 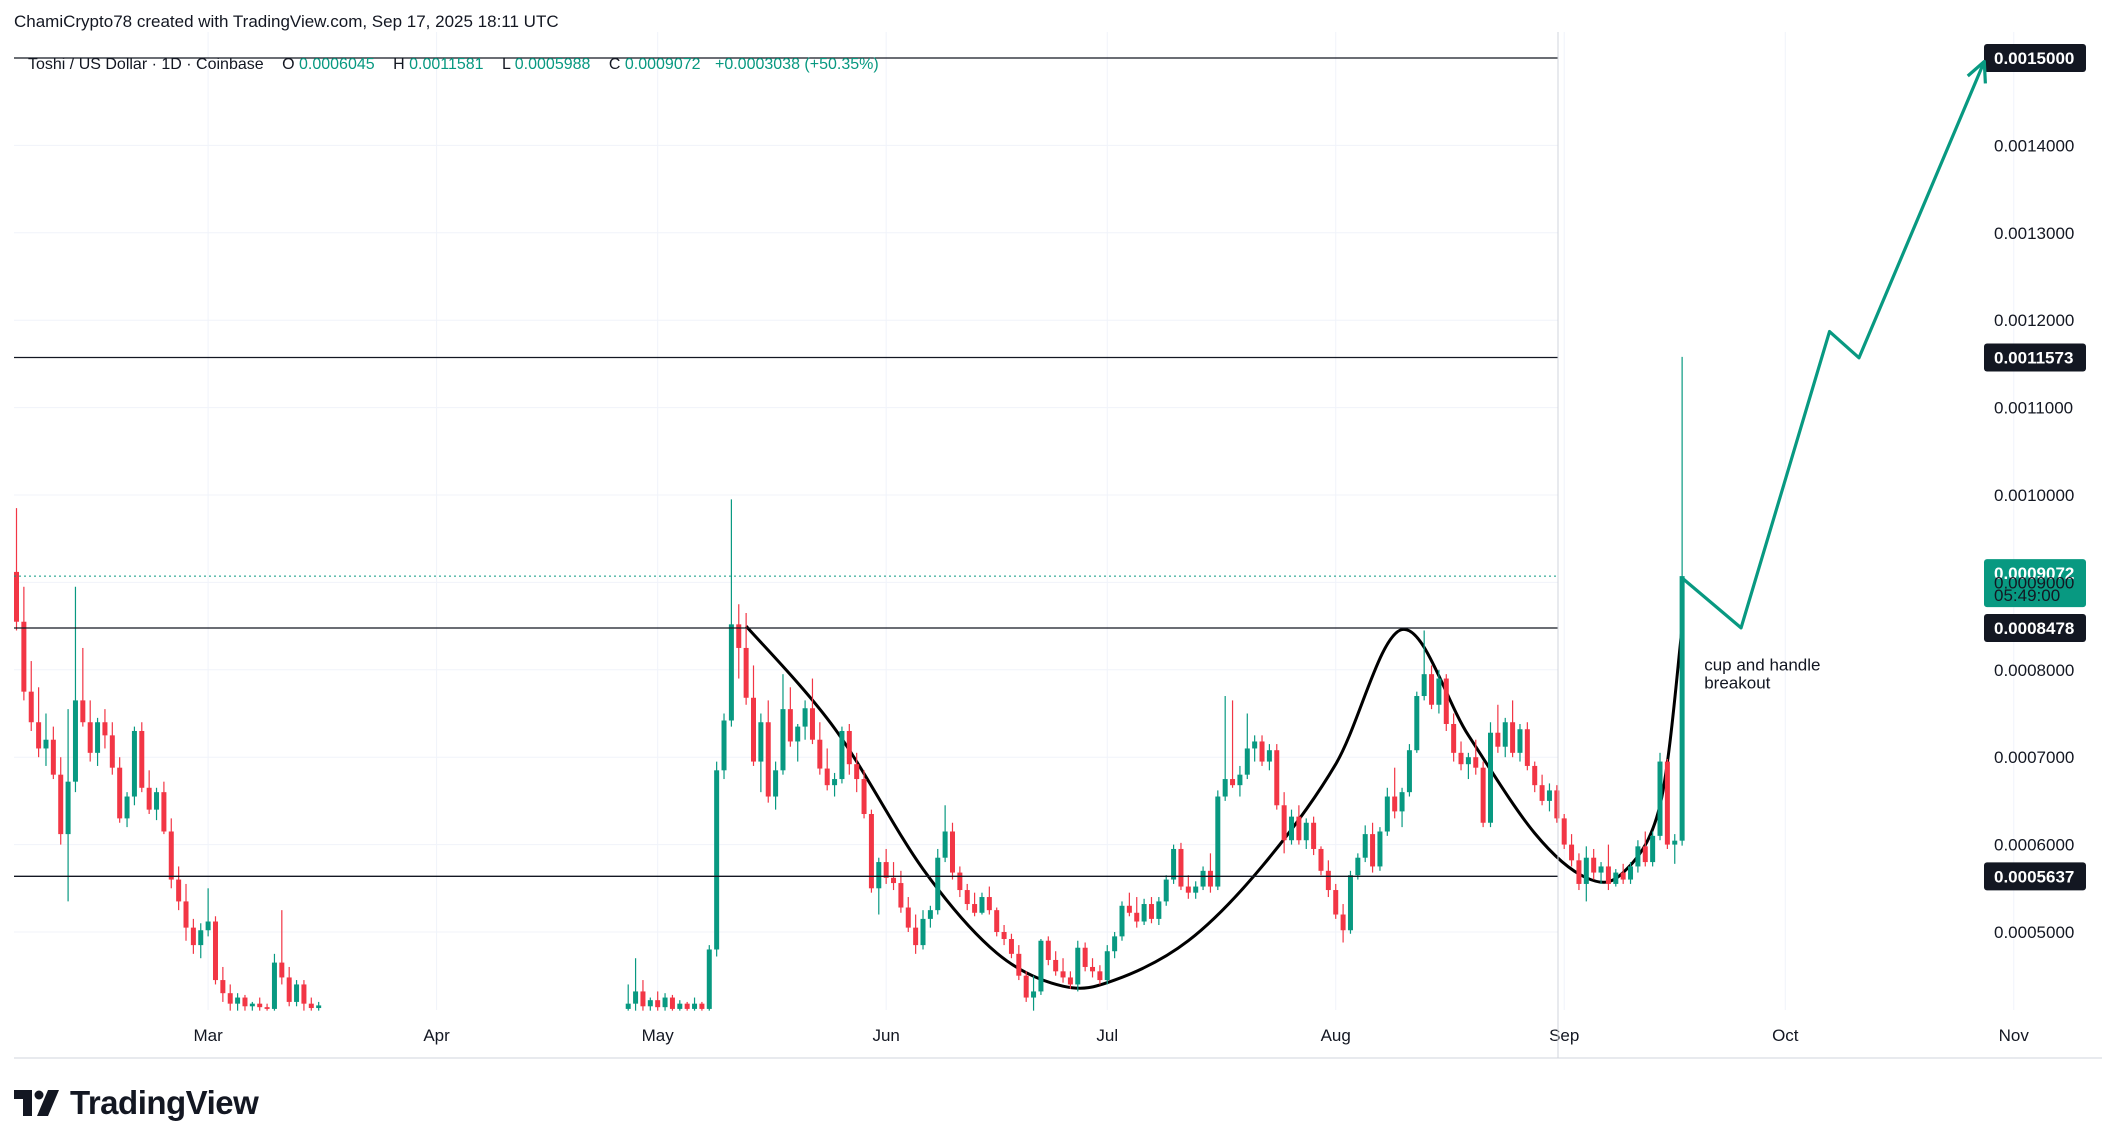 I want to click on time-tick-label: Sep, so click(x=1564, y=1035).